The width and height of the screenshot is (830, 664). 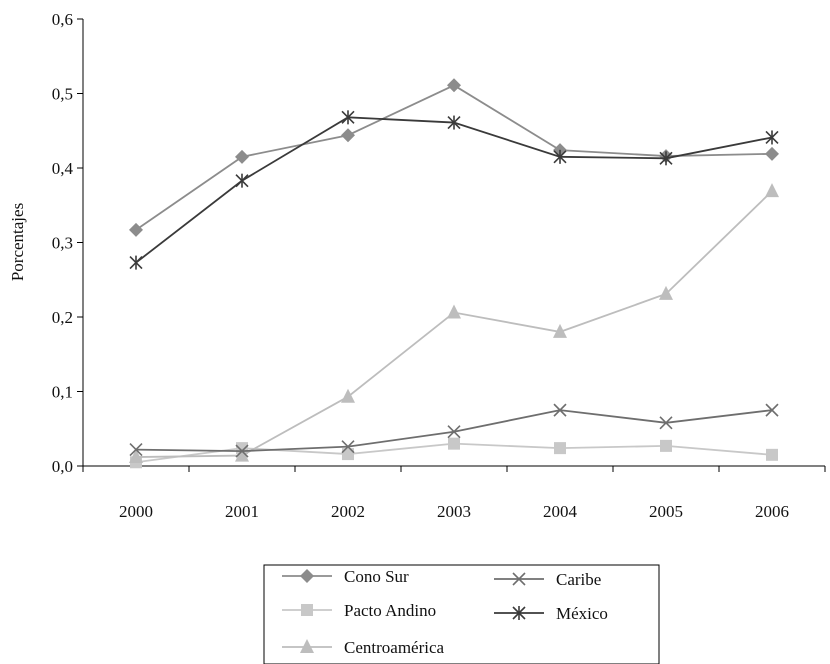 I want to click on legend-item: Pacto Andino, so click(x=359, y=610).